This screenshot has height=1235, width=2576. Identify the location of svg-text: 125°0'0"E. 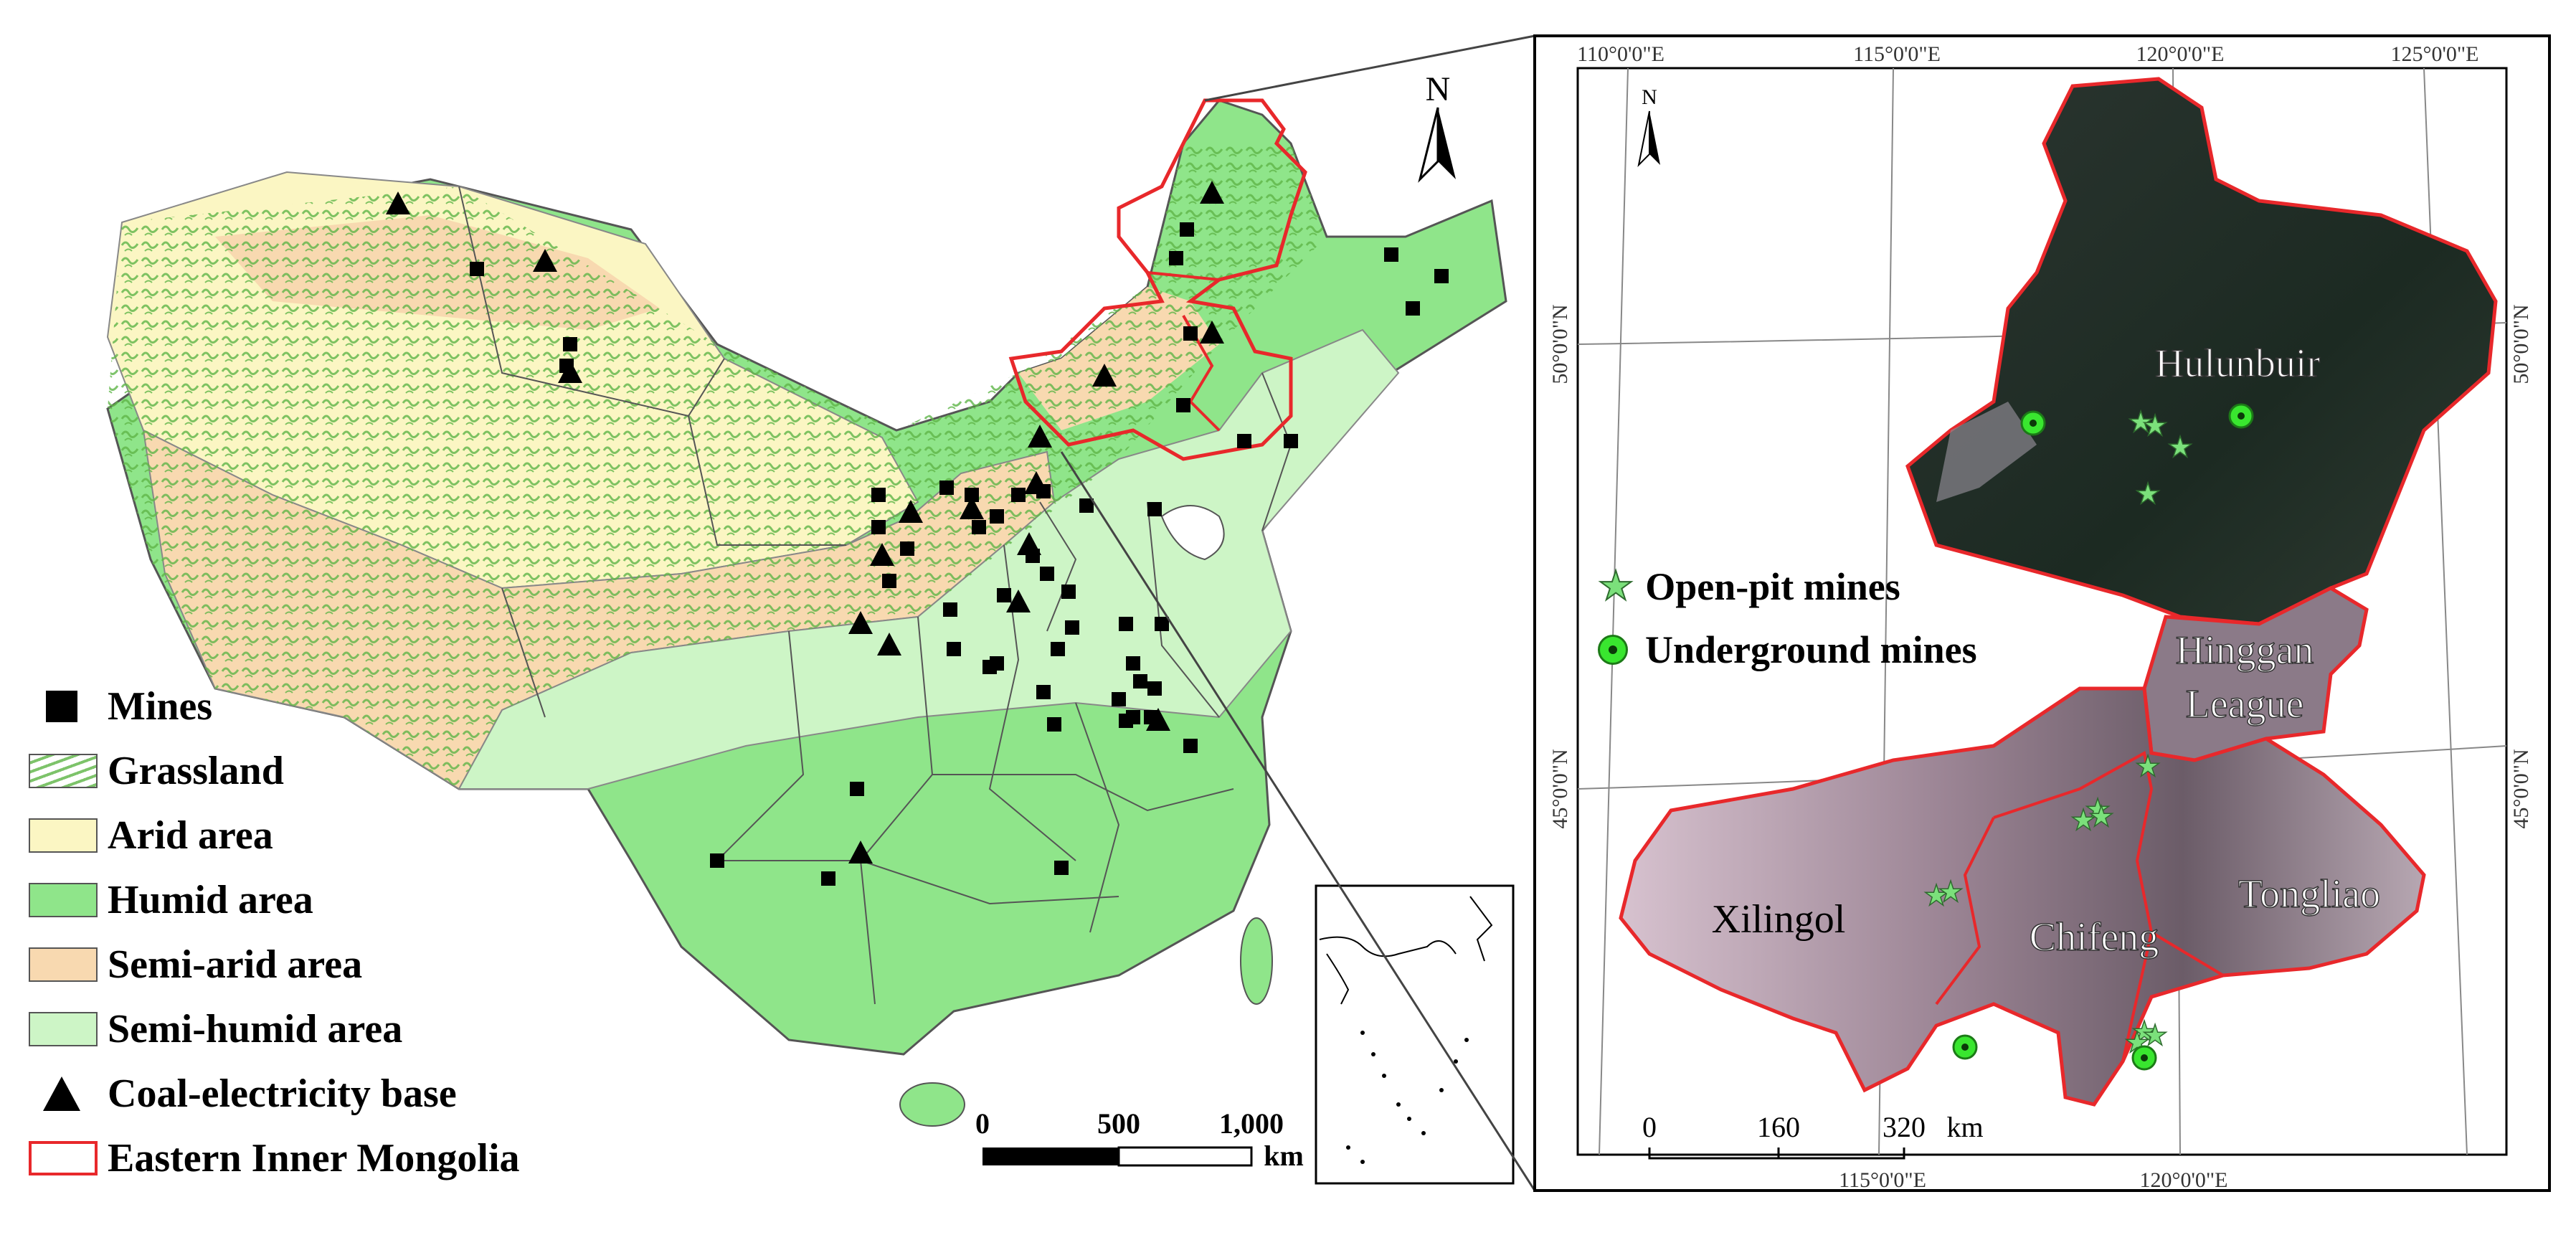
(2435, 54).